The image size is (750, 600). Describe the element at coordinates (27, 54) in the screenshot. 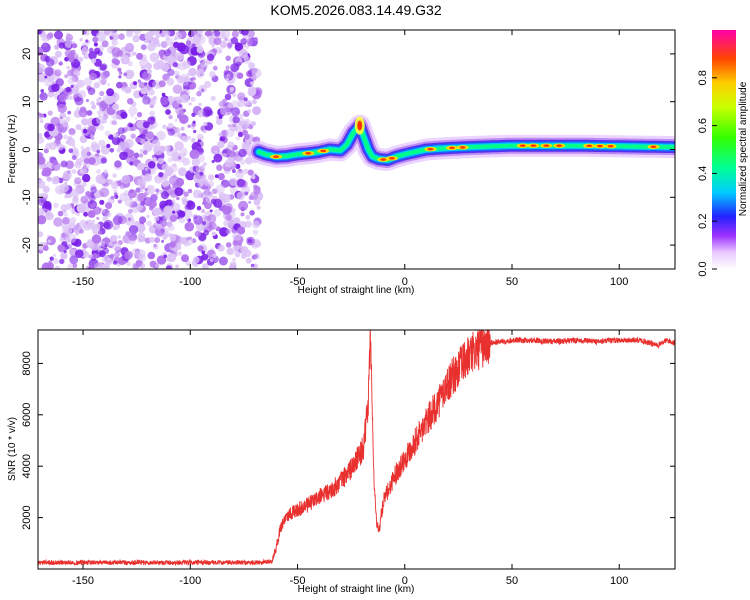

I see `y-tick-label: 20` at that location.